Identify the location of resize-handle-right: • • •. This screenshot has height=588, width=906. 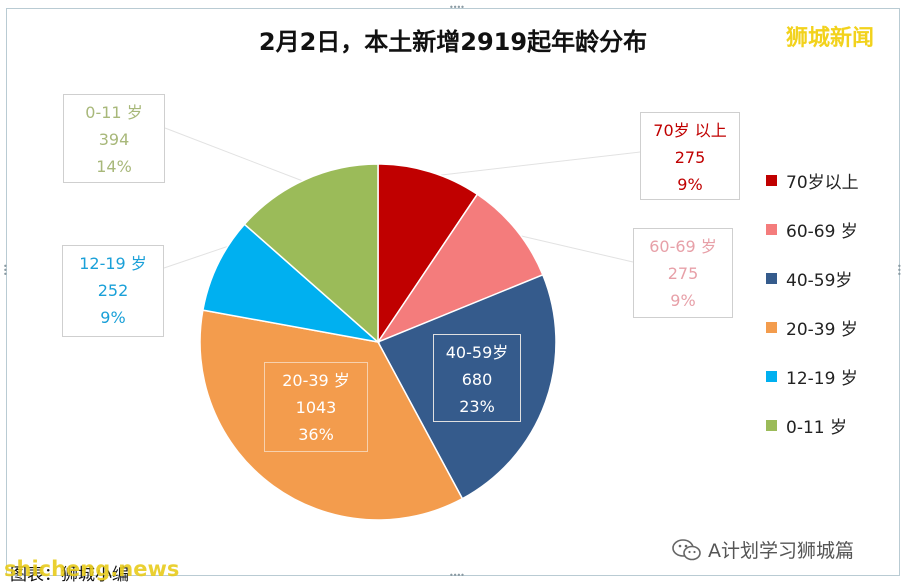
(899, 270).